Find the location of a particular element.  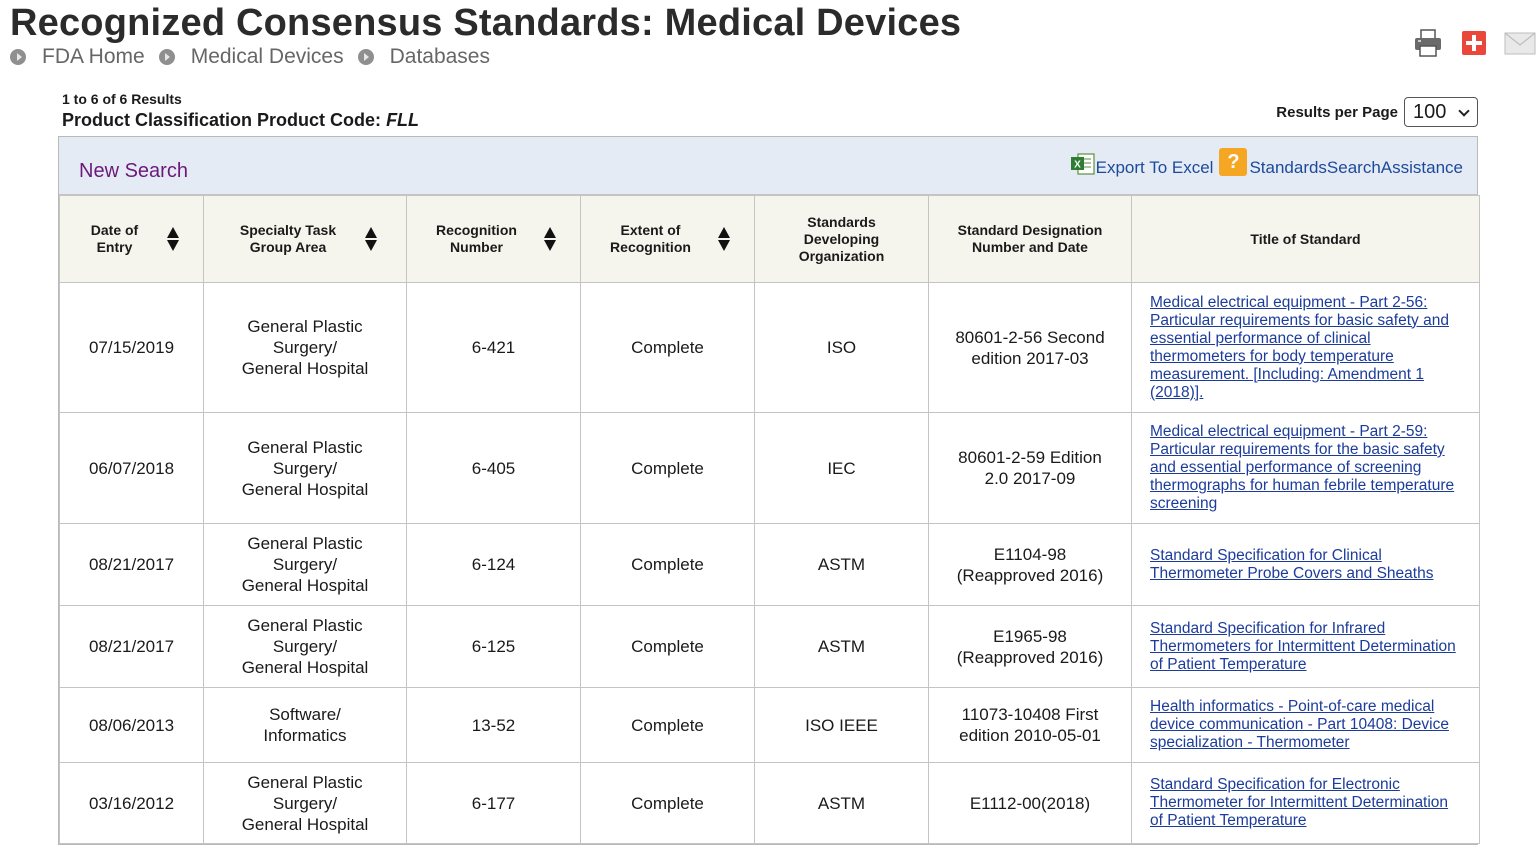

column-header-label: Recognition Number is located at coordinates (476, 238).